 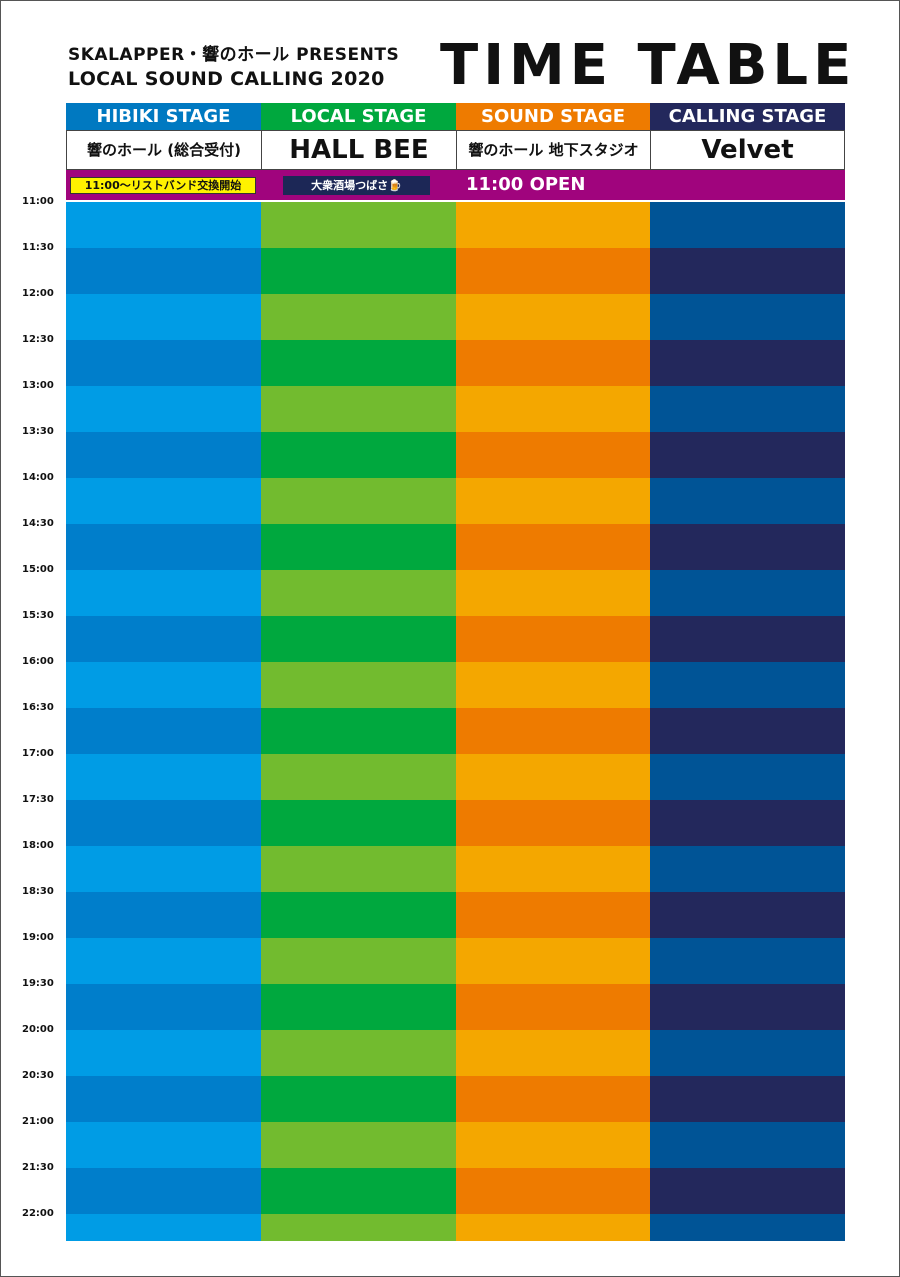 I want to click on time-label: 13:30, so click(x=38, y=431).